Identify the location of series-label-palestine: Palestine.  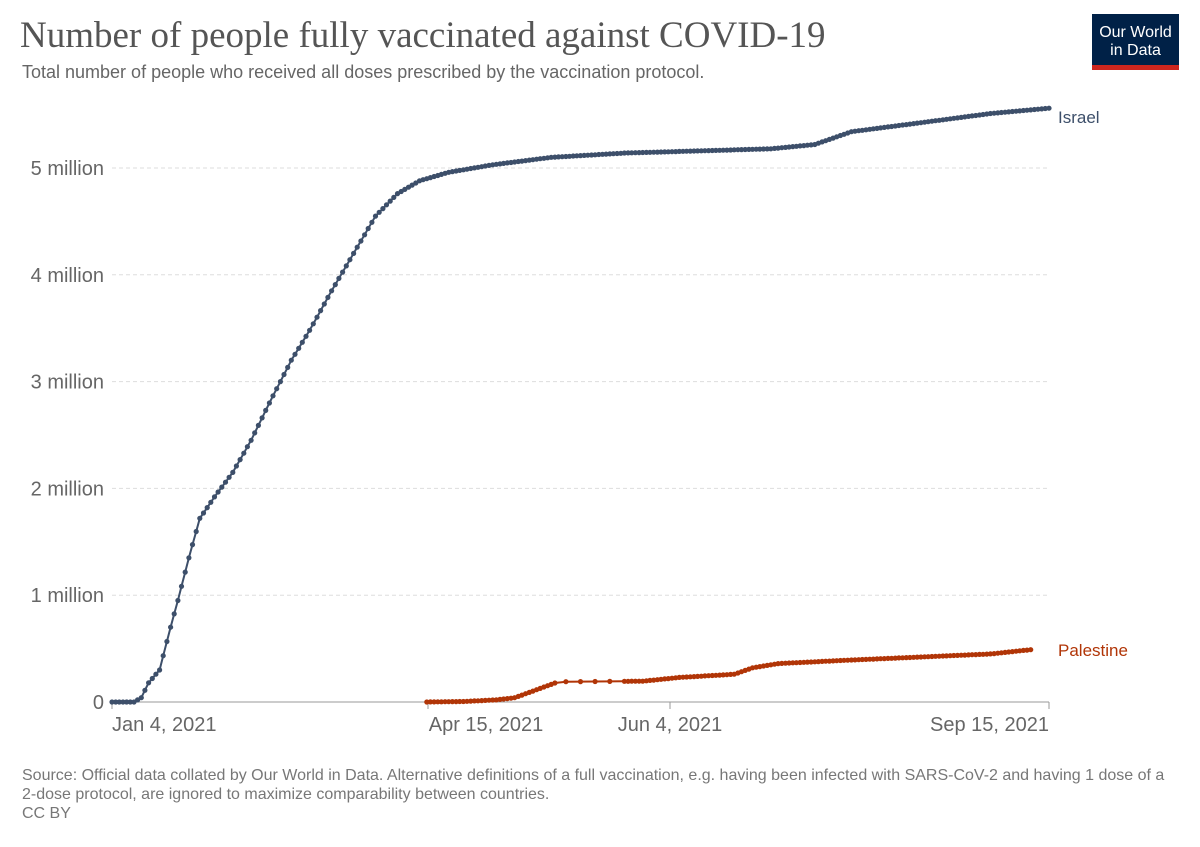
(1093, 650).